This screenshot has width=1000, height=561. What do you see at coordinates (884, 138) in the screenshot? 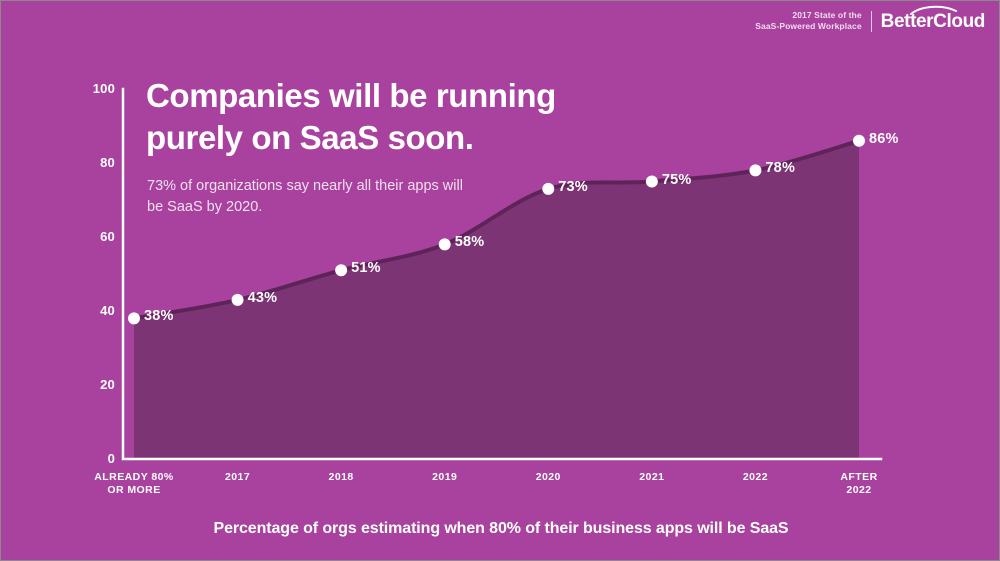
I see `point-label-7: 86%` at bounding box center [884, 138].